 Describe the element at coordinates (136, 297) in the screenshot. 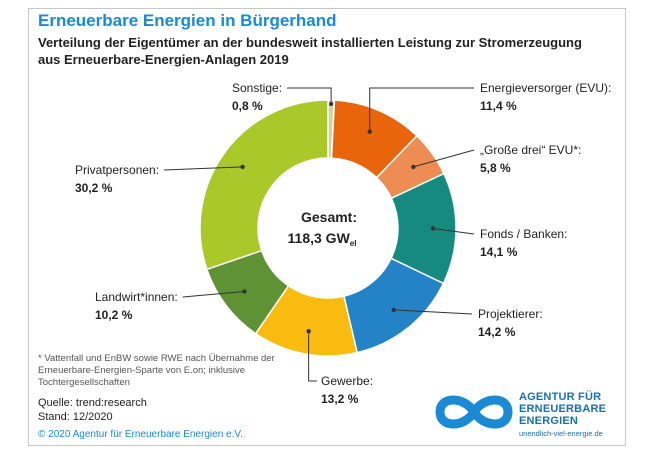

I see `slice-label-7: Landwirt*innen:` at that location.